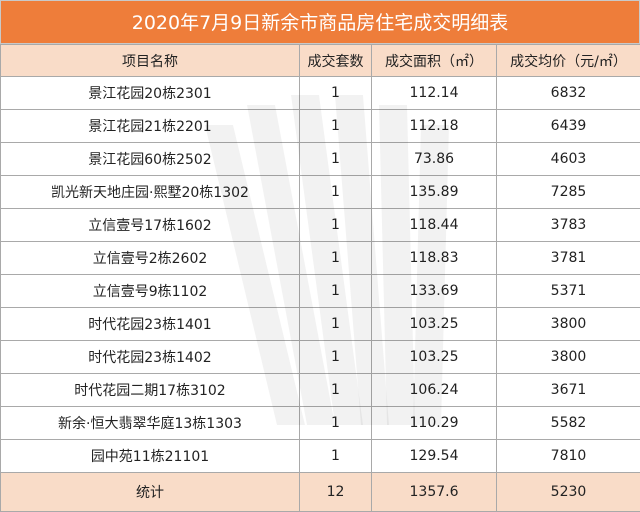 Image resolution: width=640 pixels, height=512 pixels. What do you see at coordinates (150, 492) in the screenshot?
I see `total-label: 统计` at bounding box center [150, 492].